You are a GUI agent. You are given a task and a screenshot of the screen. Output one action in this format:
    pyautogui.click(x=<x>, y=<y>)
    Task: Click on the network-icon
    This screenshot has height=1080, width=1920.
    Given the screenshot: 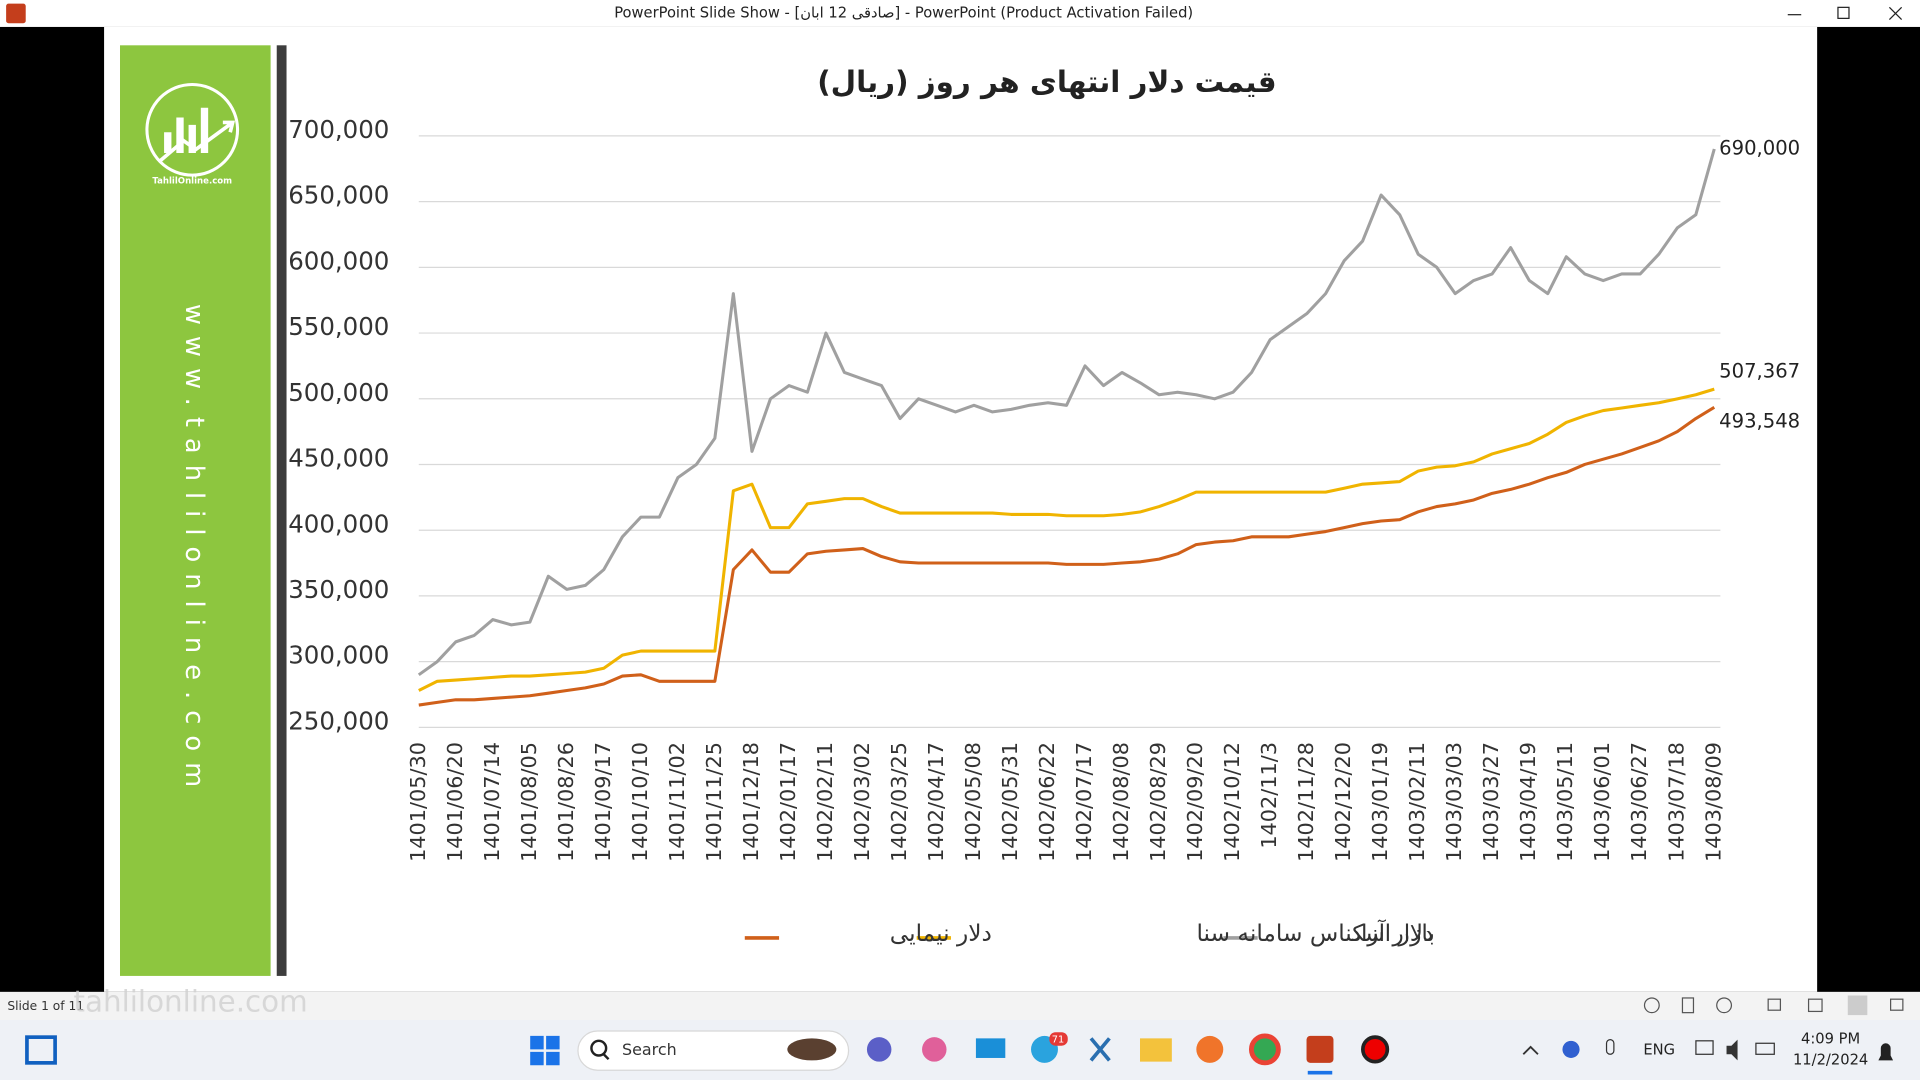 What is the action you would take?
    pyautogui.click(x=1704, y=1047)
    